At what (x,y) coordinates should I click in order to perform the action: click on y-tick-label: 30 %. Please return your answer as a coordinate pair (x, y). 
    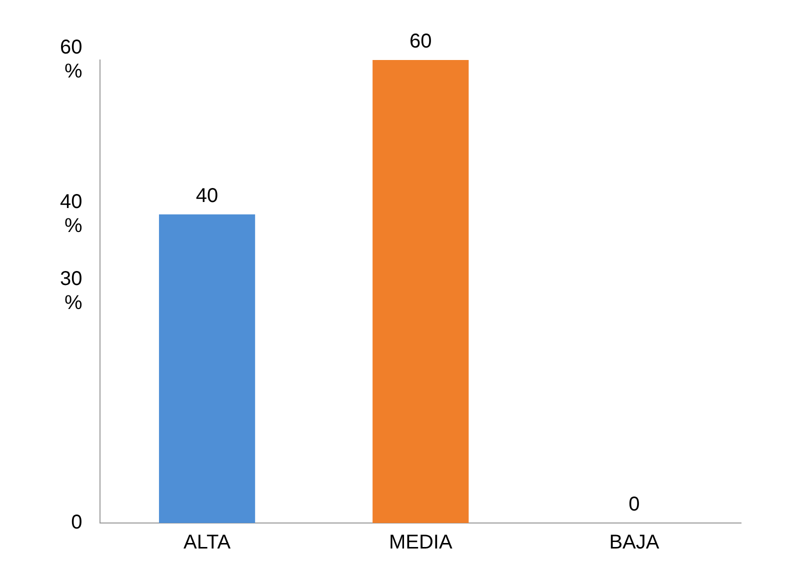
    Looking at the image, I should click on (71, 291).